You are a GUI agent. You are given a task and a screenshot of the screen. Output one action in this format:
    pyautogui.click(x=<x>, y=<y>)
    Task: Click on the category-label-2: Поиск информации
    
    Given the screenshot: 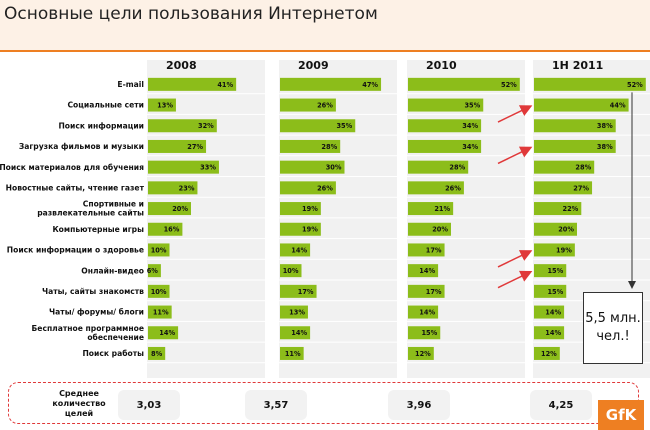 What is the action you would take?
    pyautogui.click(x=101, y=125)
    